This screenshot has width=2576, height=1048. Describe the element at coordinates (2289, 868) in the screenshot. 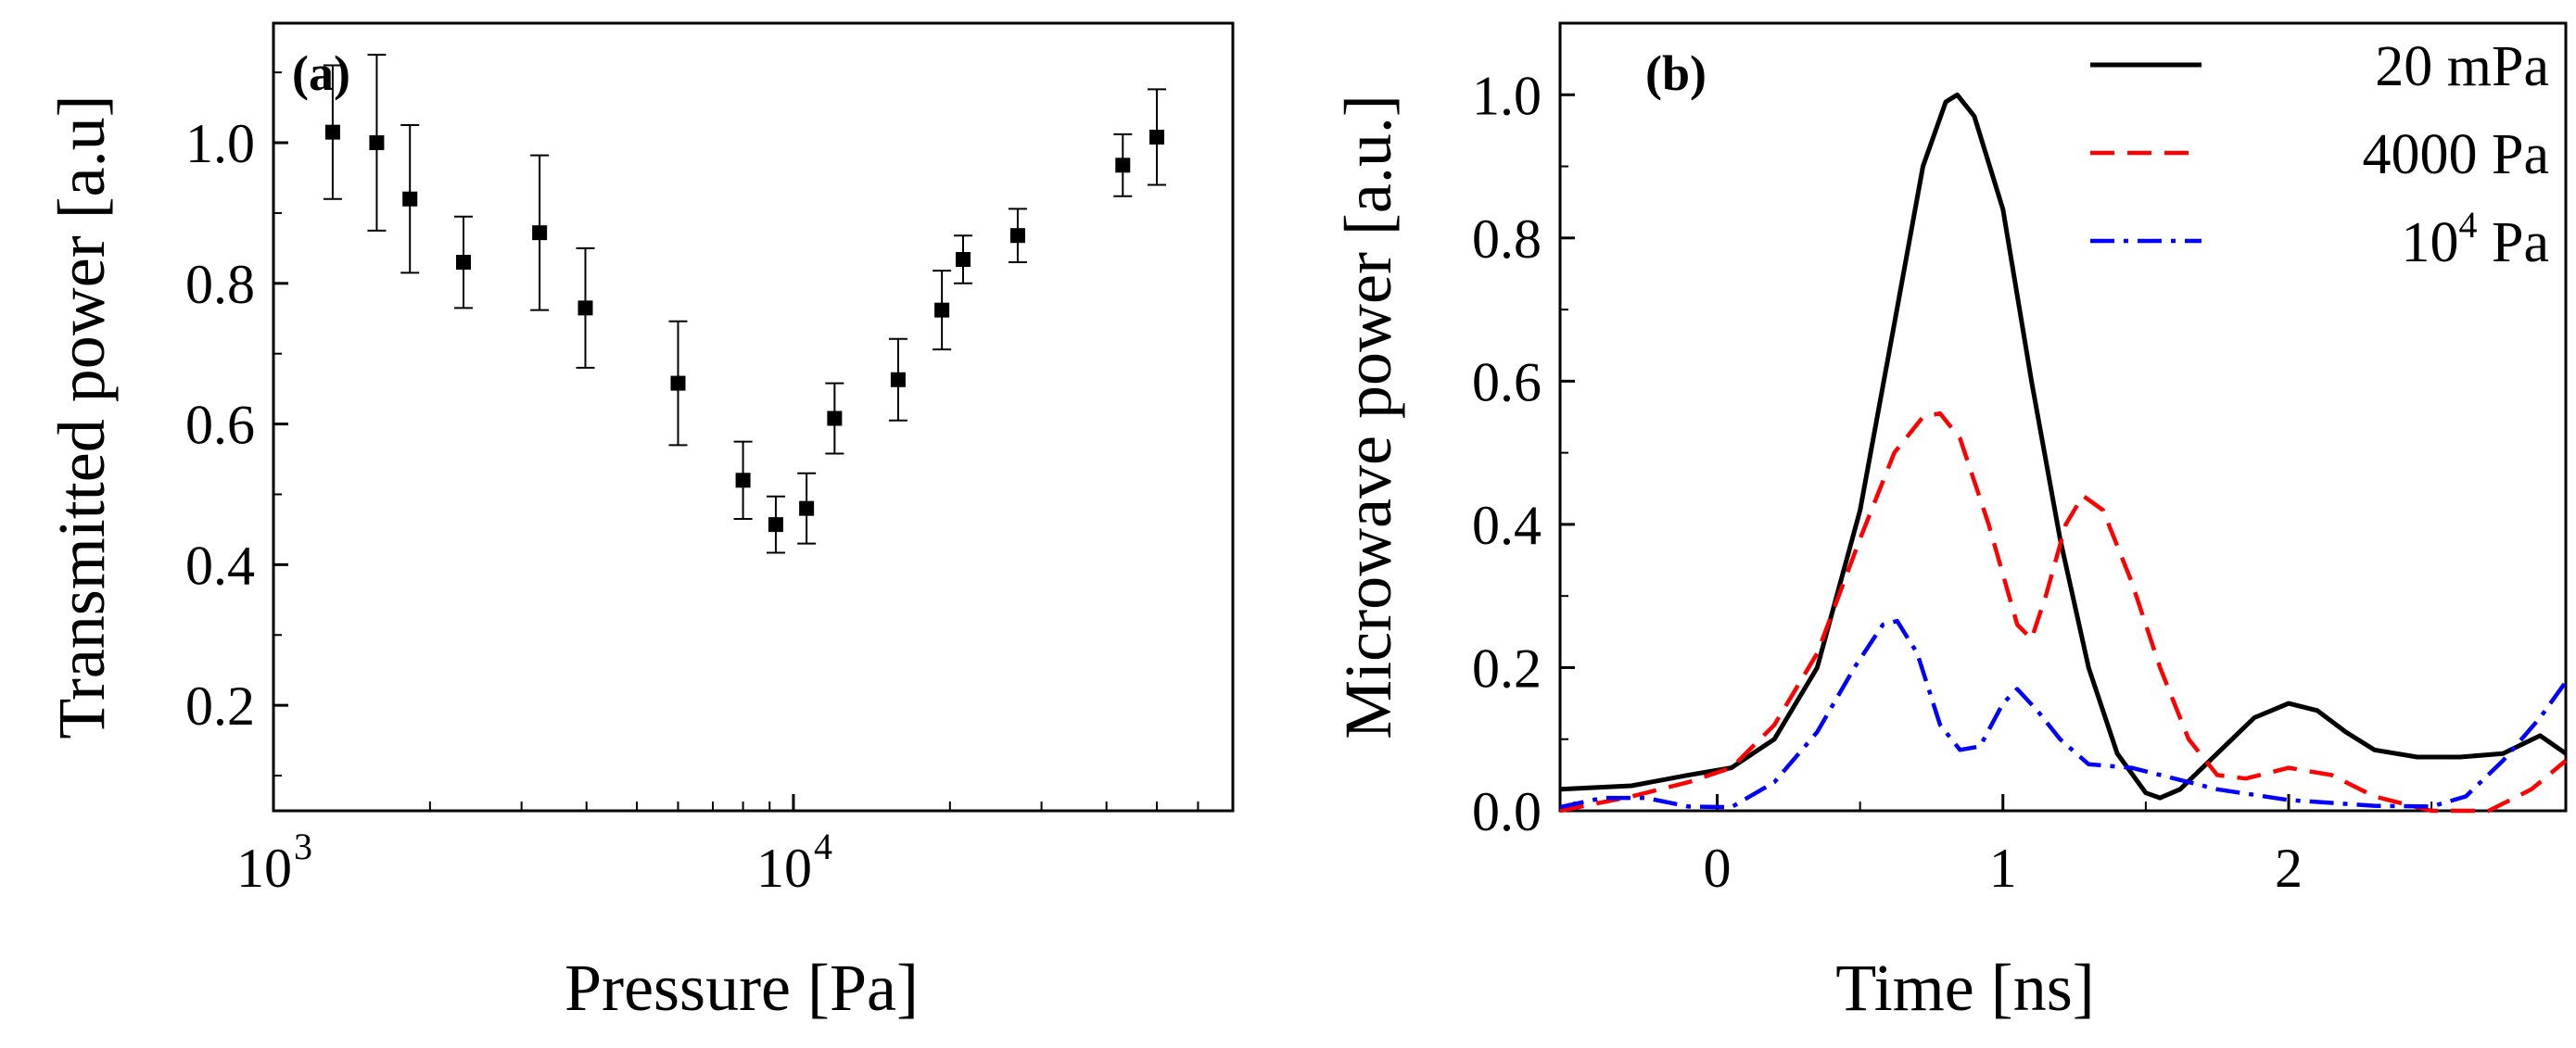

I see `panel-b-xtick-label: 2` at that location.